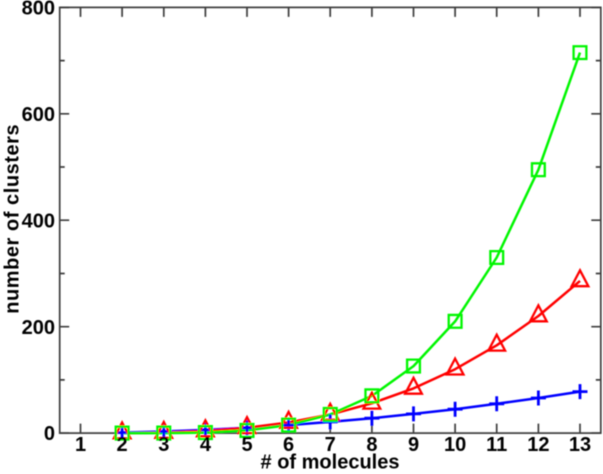 Image resolution: width=603 pixels, height=474 pixels. Describe the element at coordinates (496, 445) in the screenshot. I see `svg-text: 11` at that location.